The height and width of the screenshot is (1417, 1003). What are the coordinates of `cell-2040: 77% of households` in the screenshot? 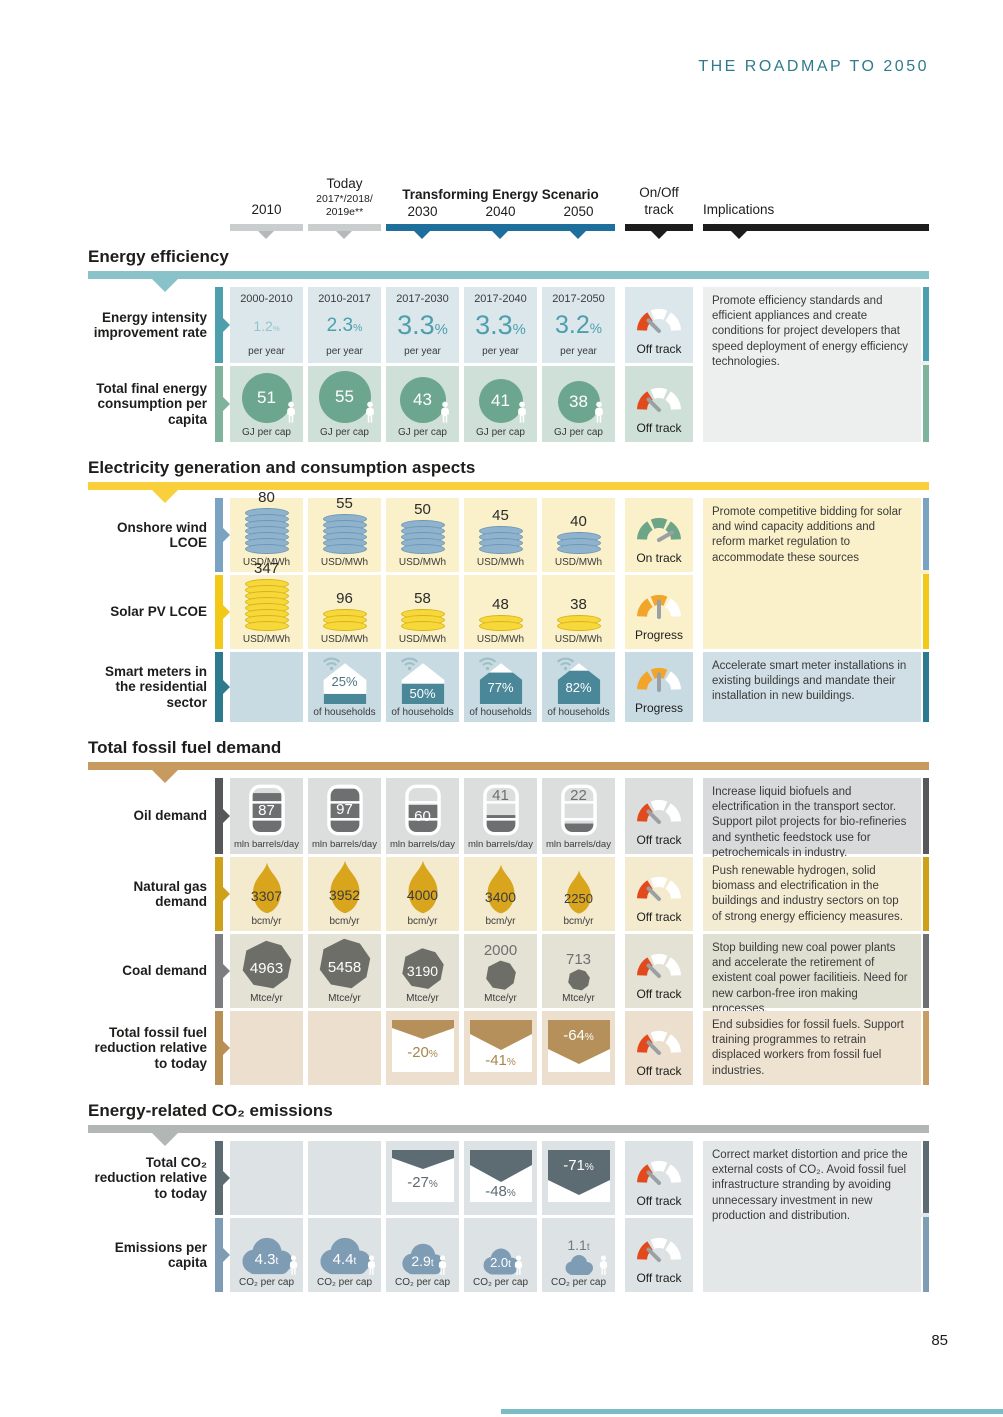 It's located at (500, 687).